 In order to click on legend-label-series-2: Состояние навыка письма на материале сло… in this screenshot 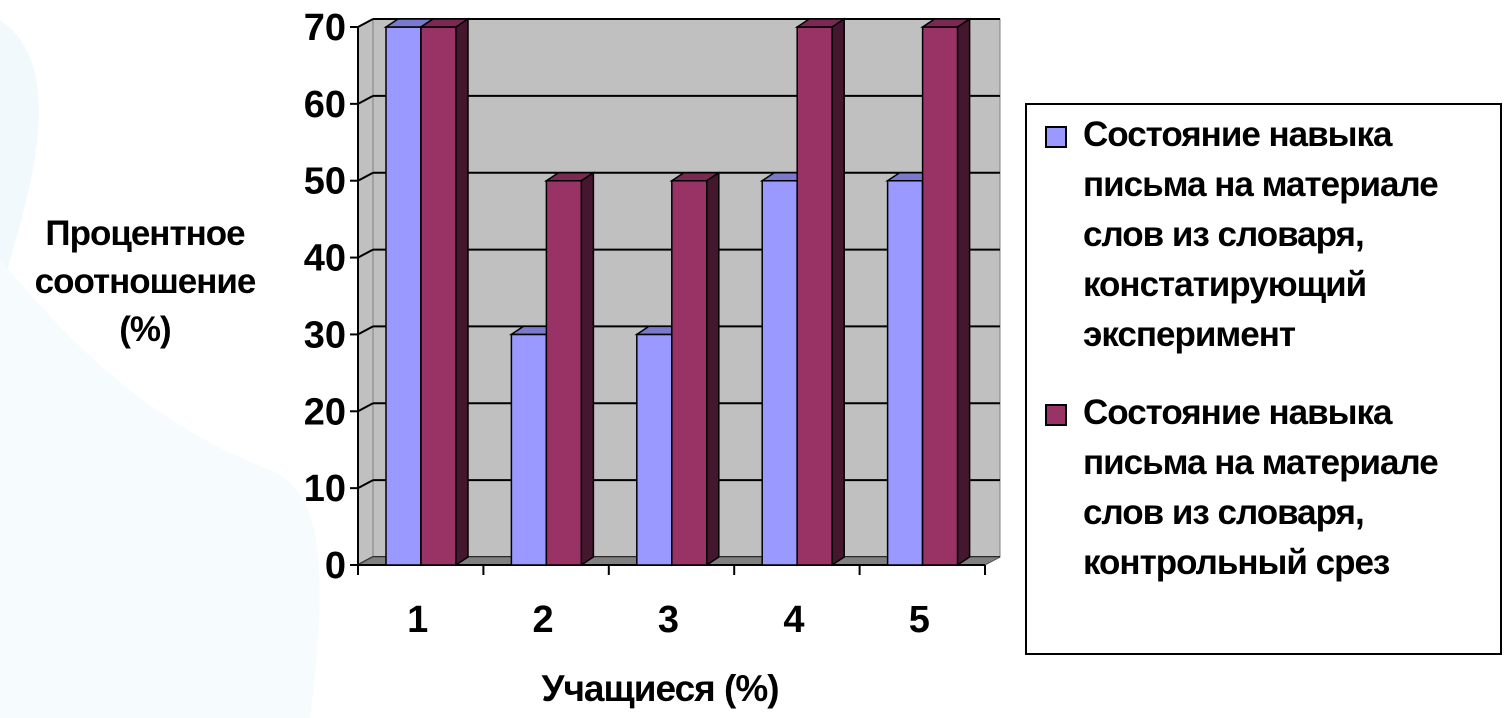, I will do `click(1290, 488)`.